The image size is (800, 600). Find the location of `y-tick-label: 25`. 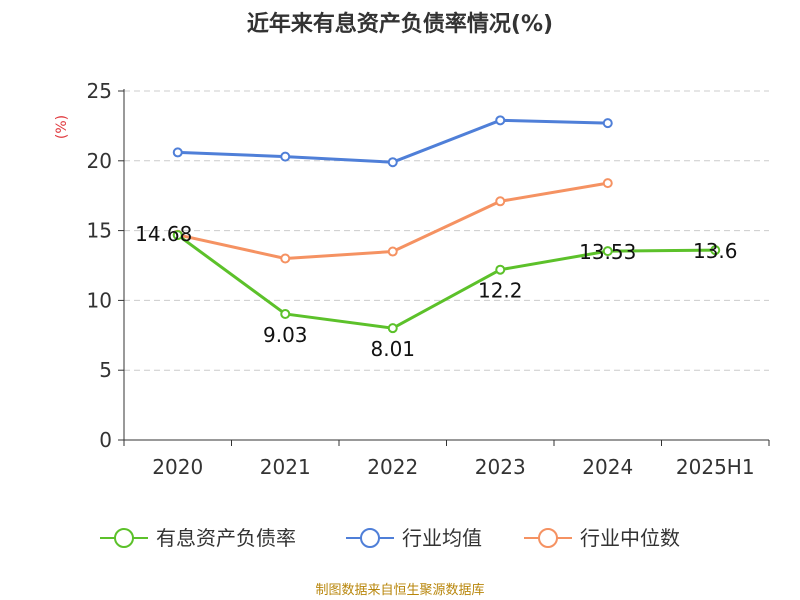

y-tick-label: 25 is located at coordinates (99, 91).